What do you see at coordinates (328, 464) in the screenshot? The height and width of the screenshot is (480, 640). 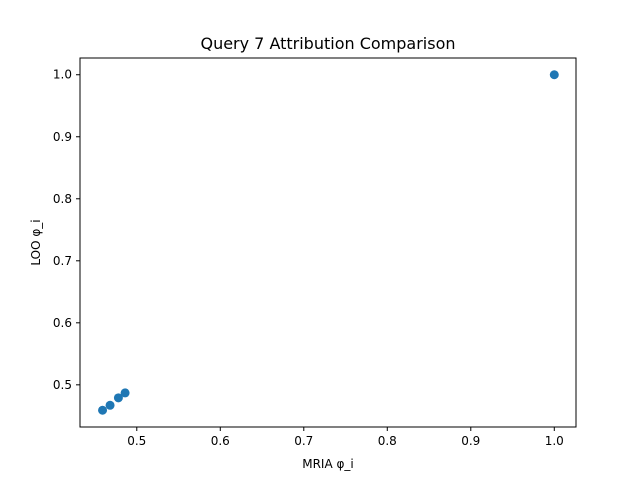 I see `x-axis-label: MRIA φ_i` at bounding box center [328, 464].